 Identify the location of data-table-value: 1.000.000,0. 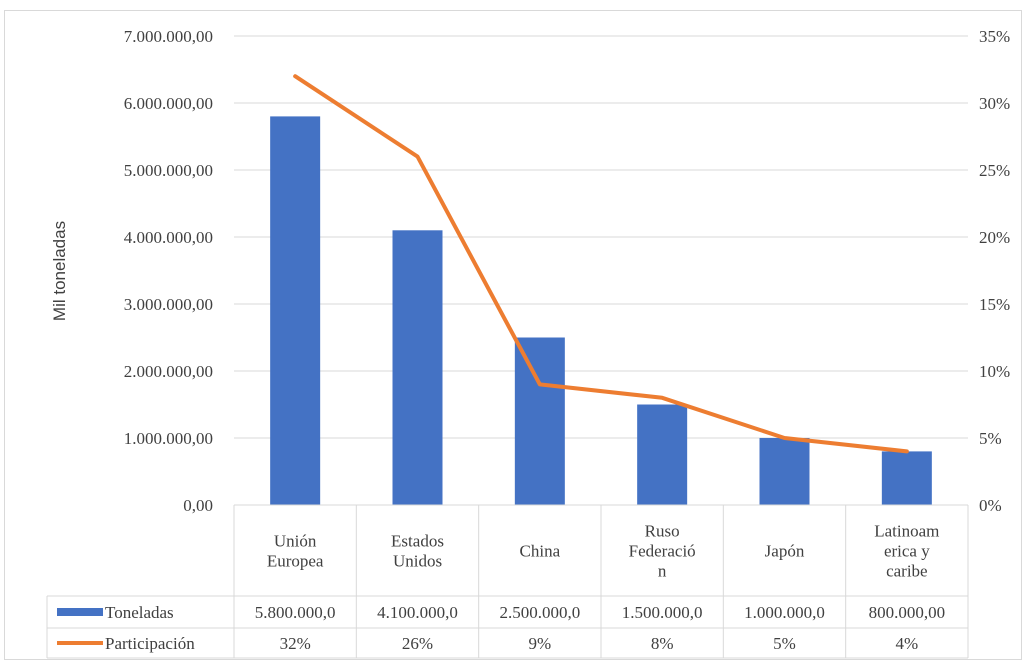
(784, 612).